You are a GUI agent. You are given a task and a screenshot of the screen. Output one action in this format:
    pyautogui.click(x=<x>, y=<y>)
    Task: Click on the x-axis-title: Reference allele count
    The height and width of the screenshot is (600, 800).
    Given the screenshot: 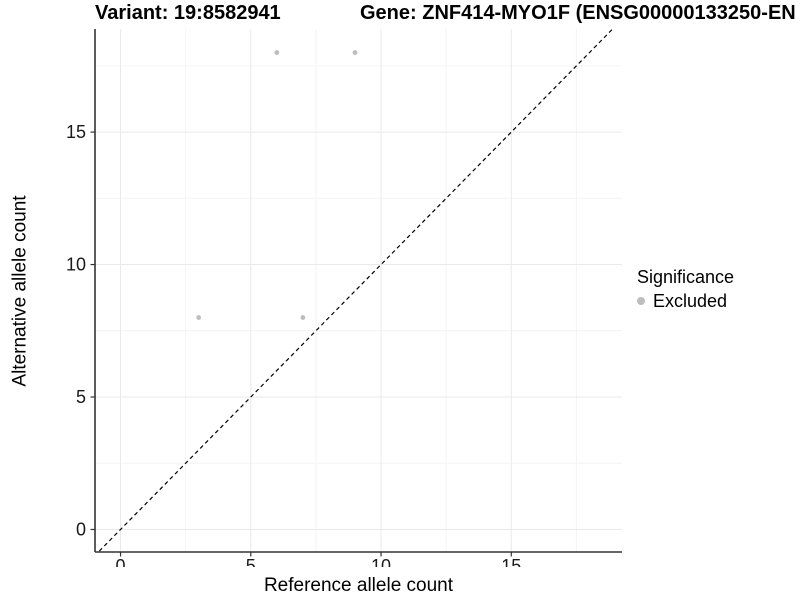 What is the action you would take?
    pyautogui.click(x=358, y=585)
    